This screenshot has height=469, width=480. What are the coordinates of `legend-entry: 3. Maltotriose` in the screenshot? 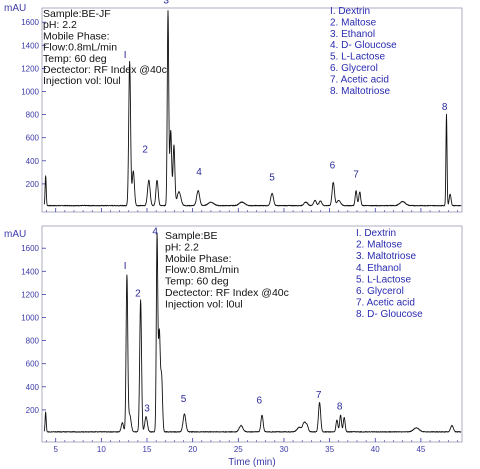 It's located at (386, 256).